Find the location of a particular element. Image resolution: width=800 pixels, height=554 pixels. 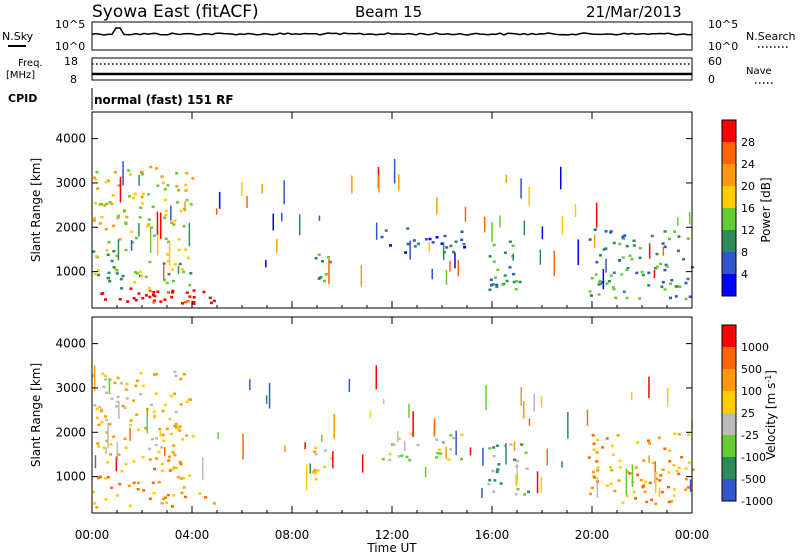

freq-tick-top: 18 is located at coordinates (71, 61).